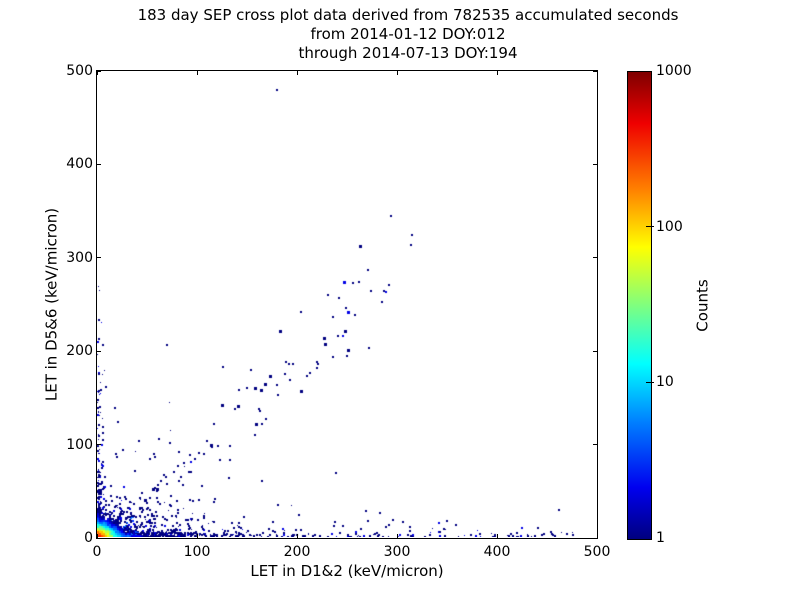 Image resolution: width=800 pixels, height=600 pixels. Describe the element at coordinates (347, 571) in the screenshot. I see `x-axis-label: LET in D1&2 (keV/micron)` at that location.